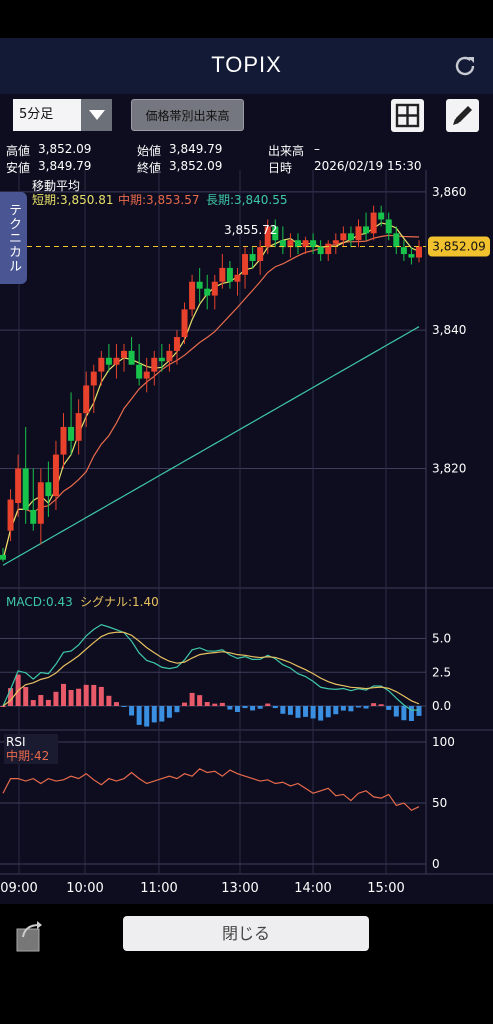  Describe the element at coordinates (149, 151) in the screenshot. I see `open-label: 始値` at that location.